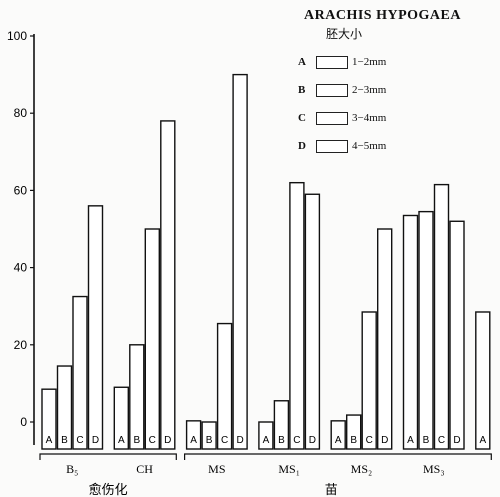 This screenshot has height=497, width=500. What do you see at coordinates (369, 62) in the screenshot?
I see `legend-label: 1−2mm` at bounding box center [369, 62].